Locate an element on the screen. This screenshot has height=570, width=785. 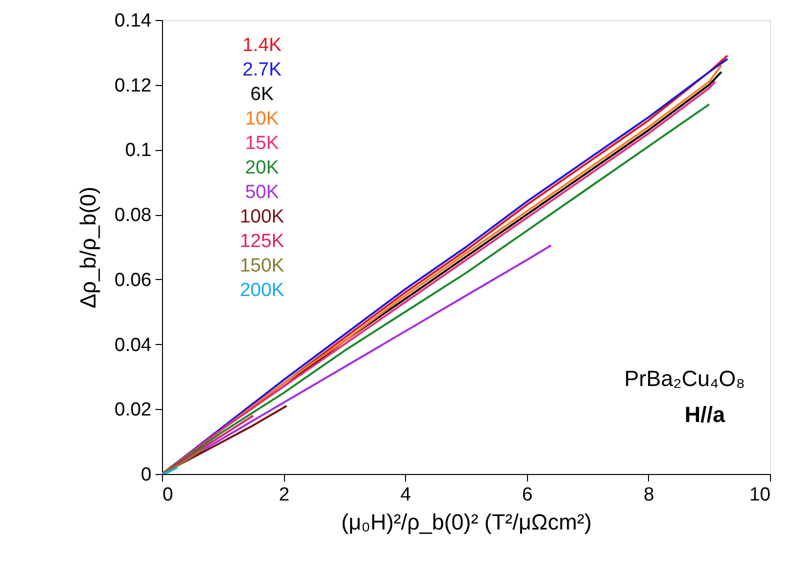
x-tick-label: 10 is located at coordinates (759, 495).